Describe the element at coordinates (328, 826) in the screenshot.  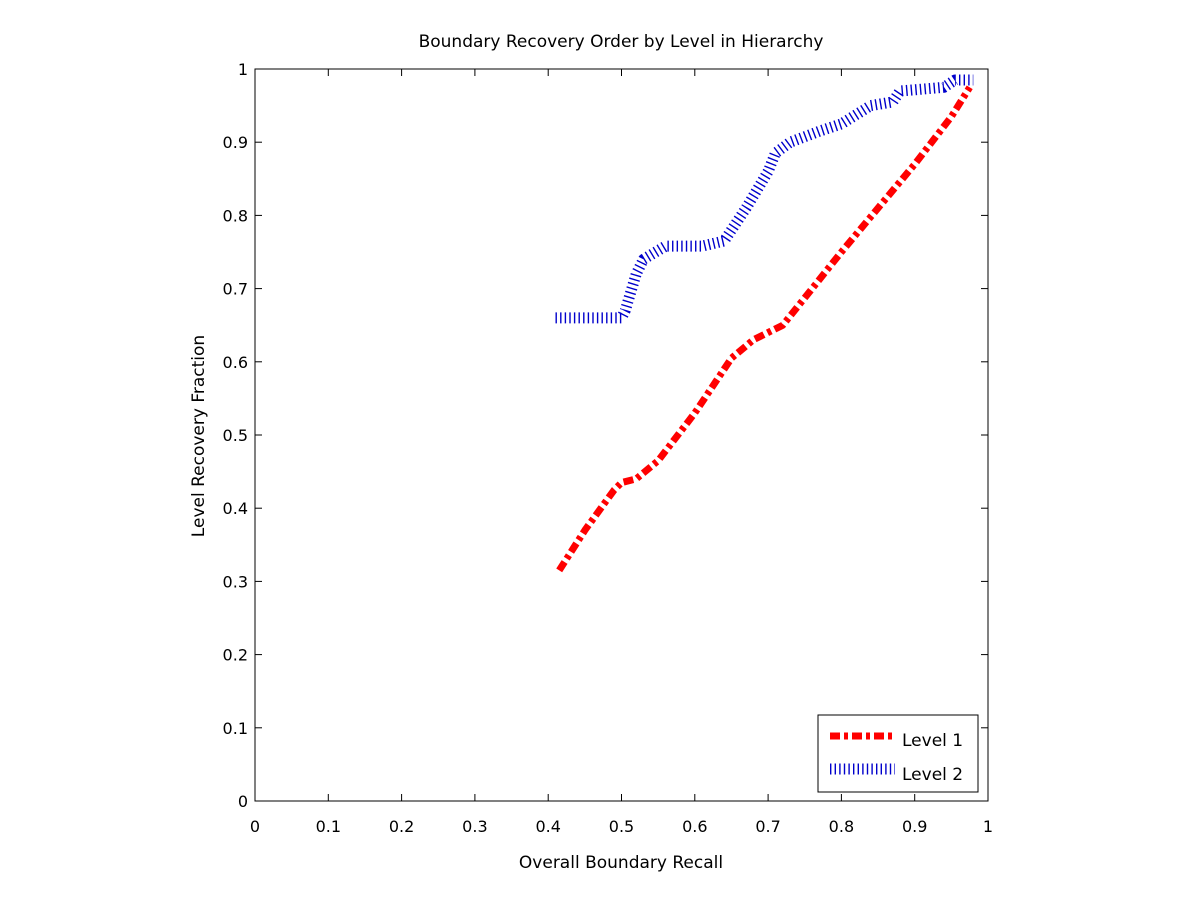
I see `x-tick-label: 0.1` at that location.